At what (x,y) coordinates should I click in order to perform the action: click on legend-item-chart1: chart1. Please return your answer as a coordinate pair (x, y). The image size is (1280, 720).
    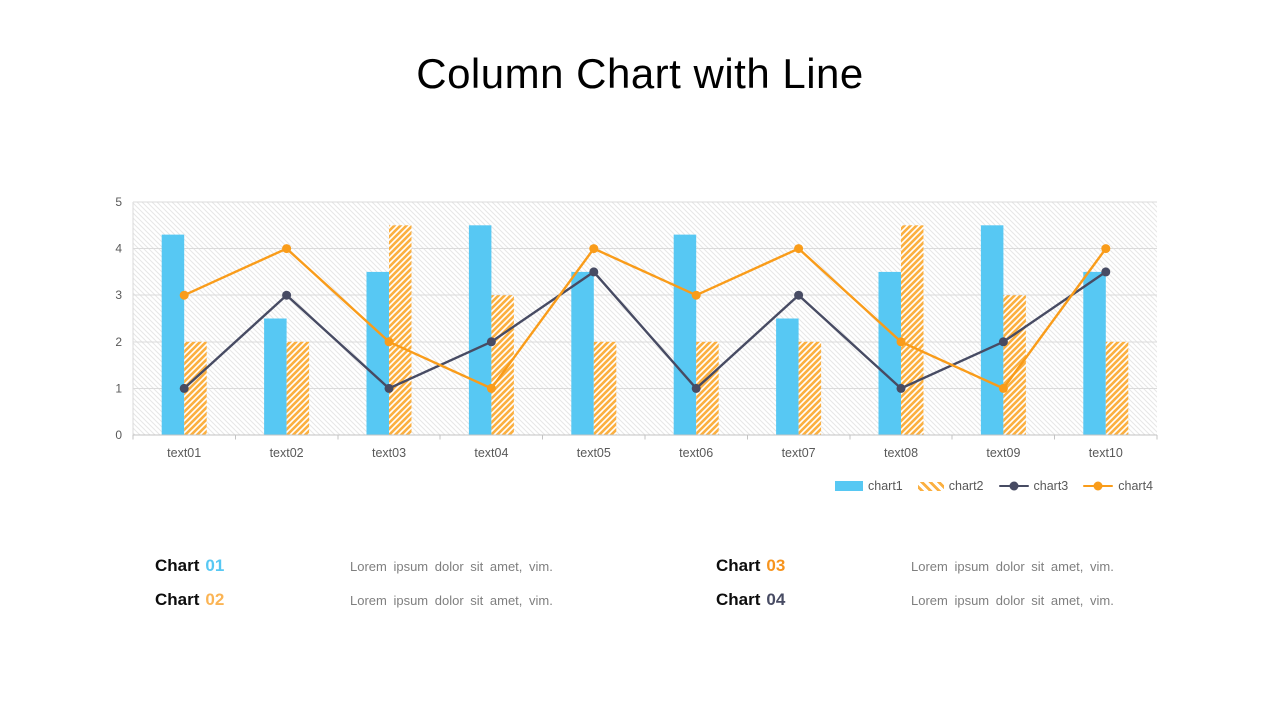
    Looking at the image, I should click on (869, 486).